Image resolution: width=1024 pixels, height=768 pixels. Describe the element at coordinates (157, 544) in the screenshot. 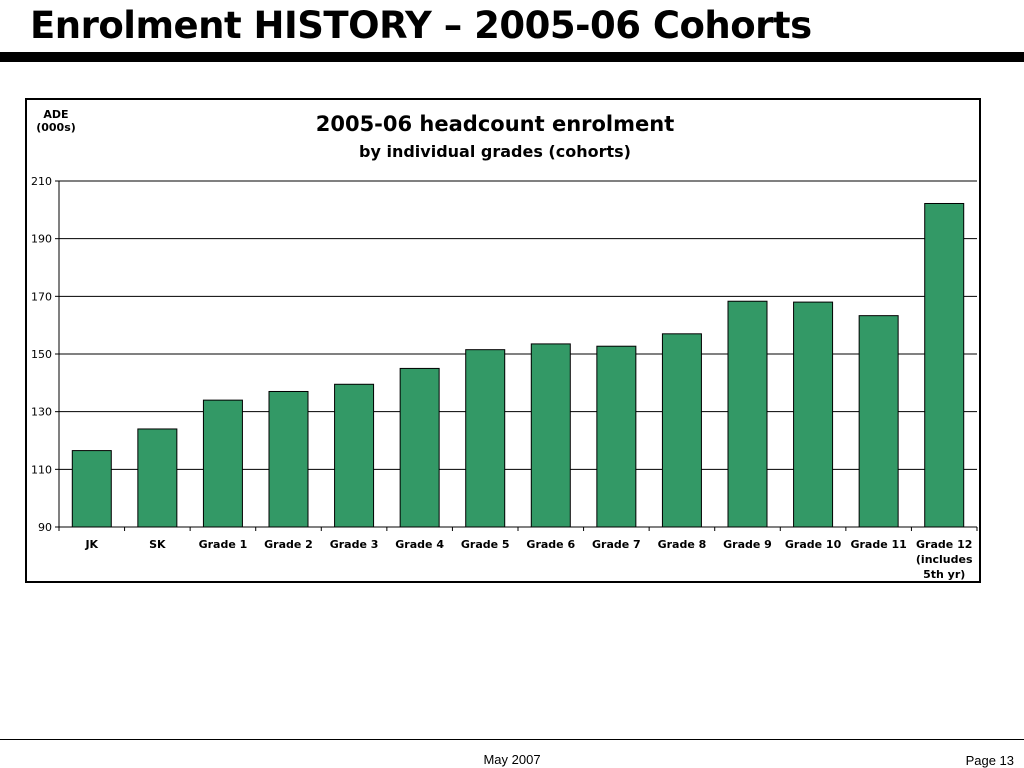

I see `x-tick-label: SK` at that location.